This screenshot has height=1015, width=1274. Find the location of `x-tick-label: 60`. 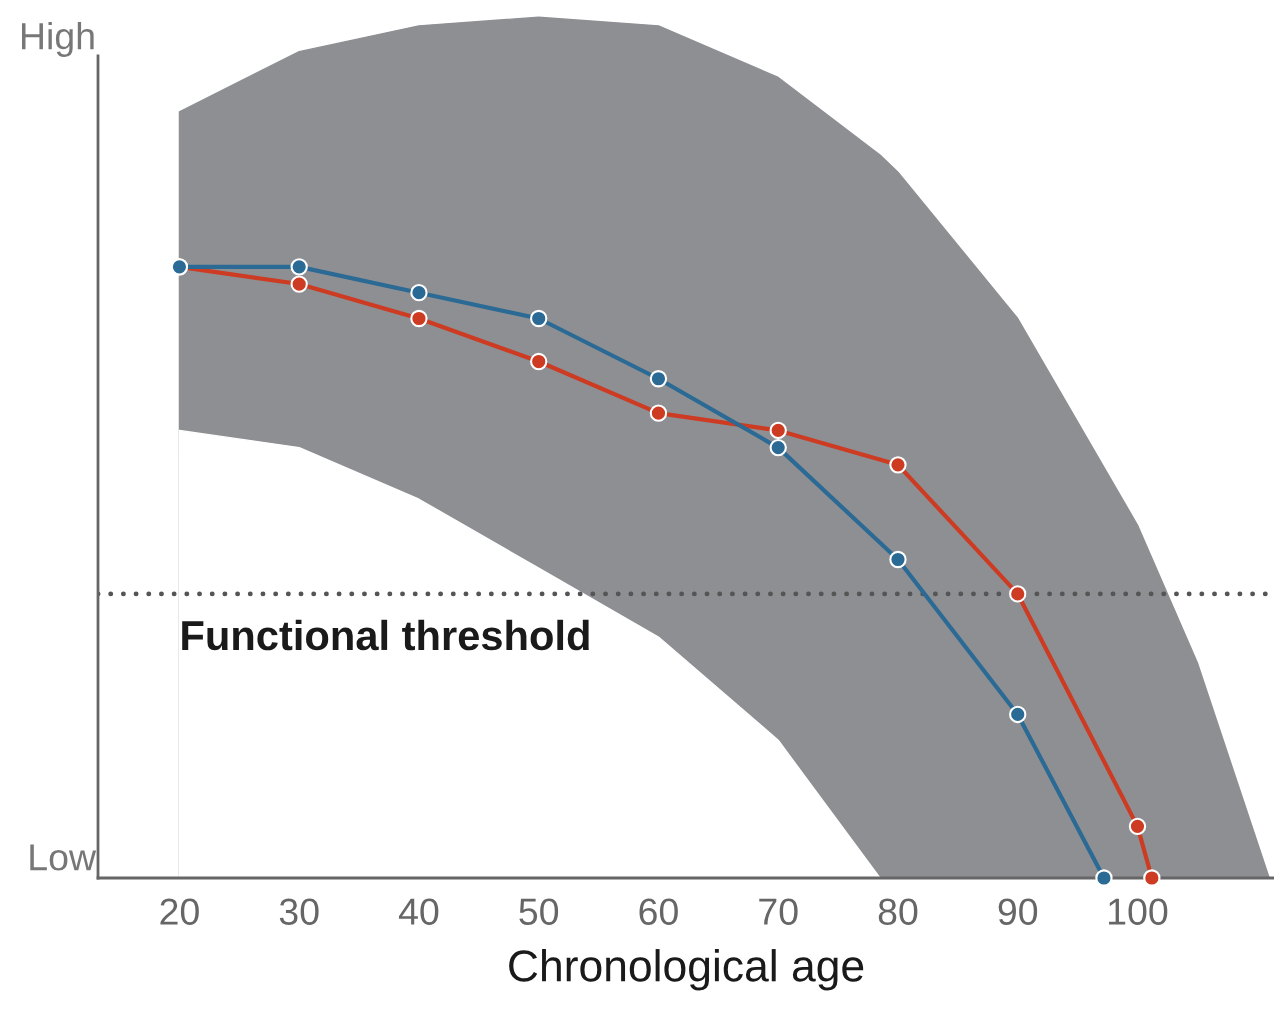

x-tick-label: 60 is located at coordinates (658, 911).